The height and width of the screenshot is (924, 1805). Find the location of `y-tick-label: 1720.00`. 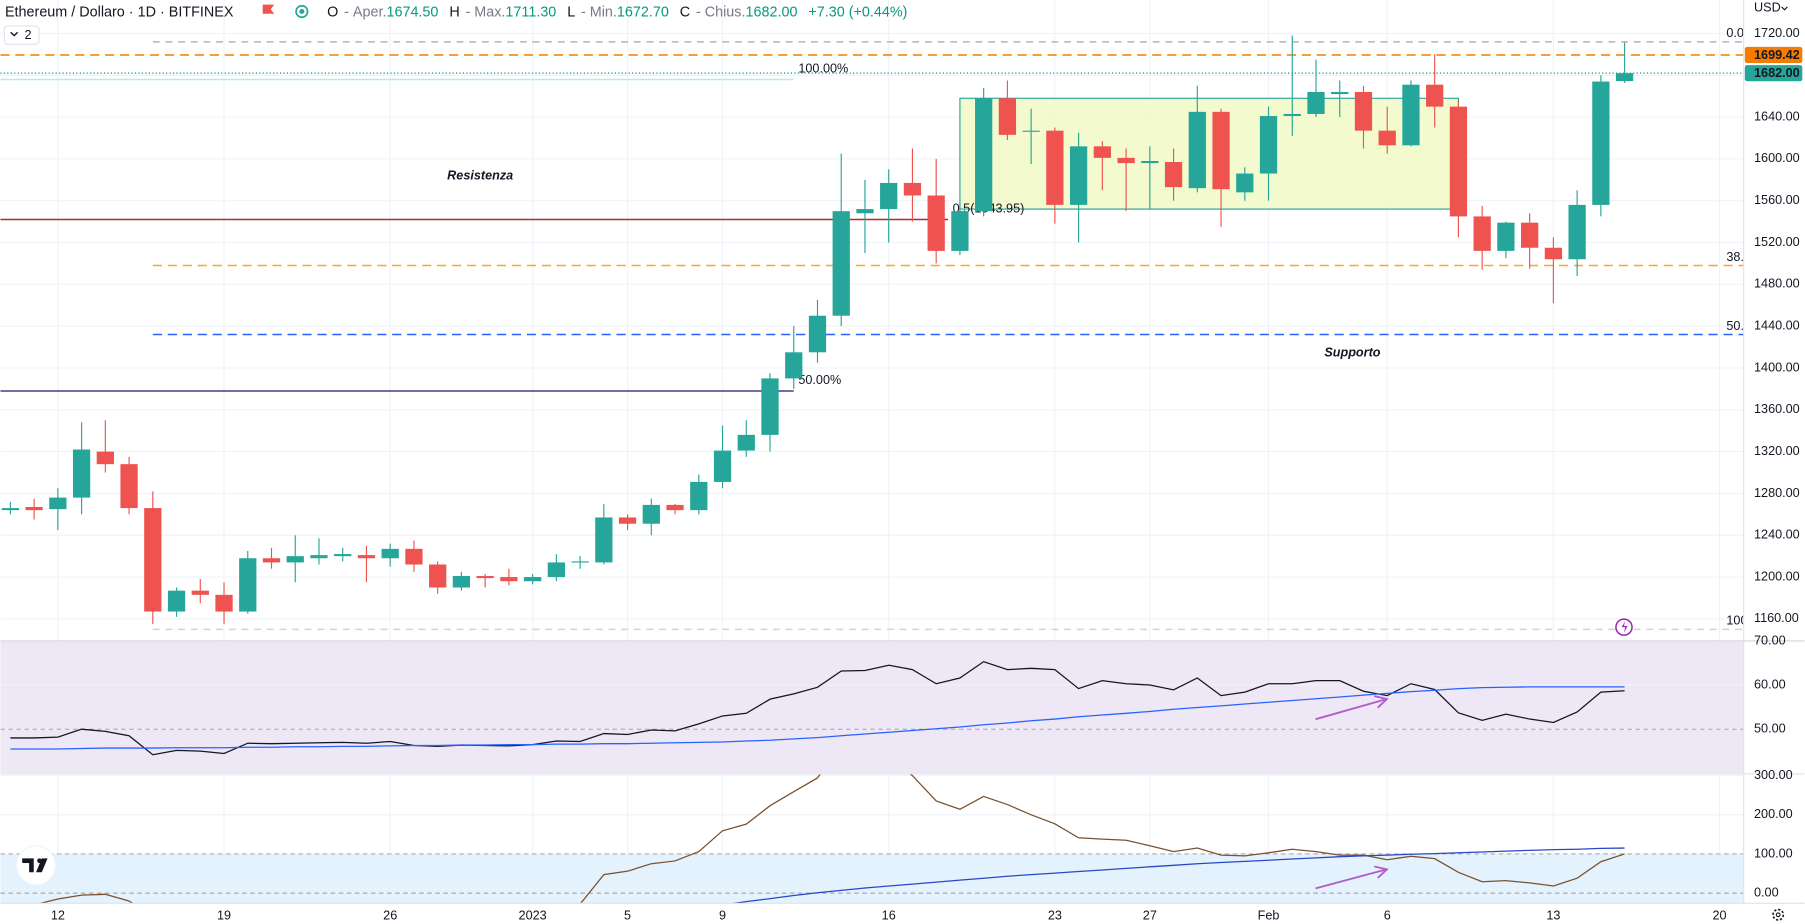

y-tick-label: 1720.00 is located at coordinates (1777, 33).